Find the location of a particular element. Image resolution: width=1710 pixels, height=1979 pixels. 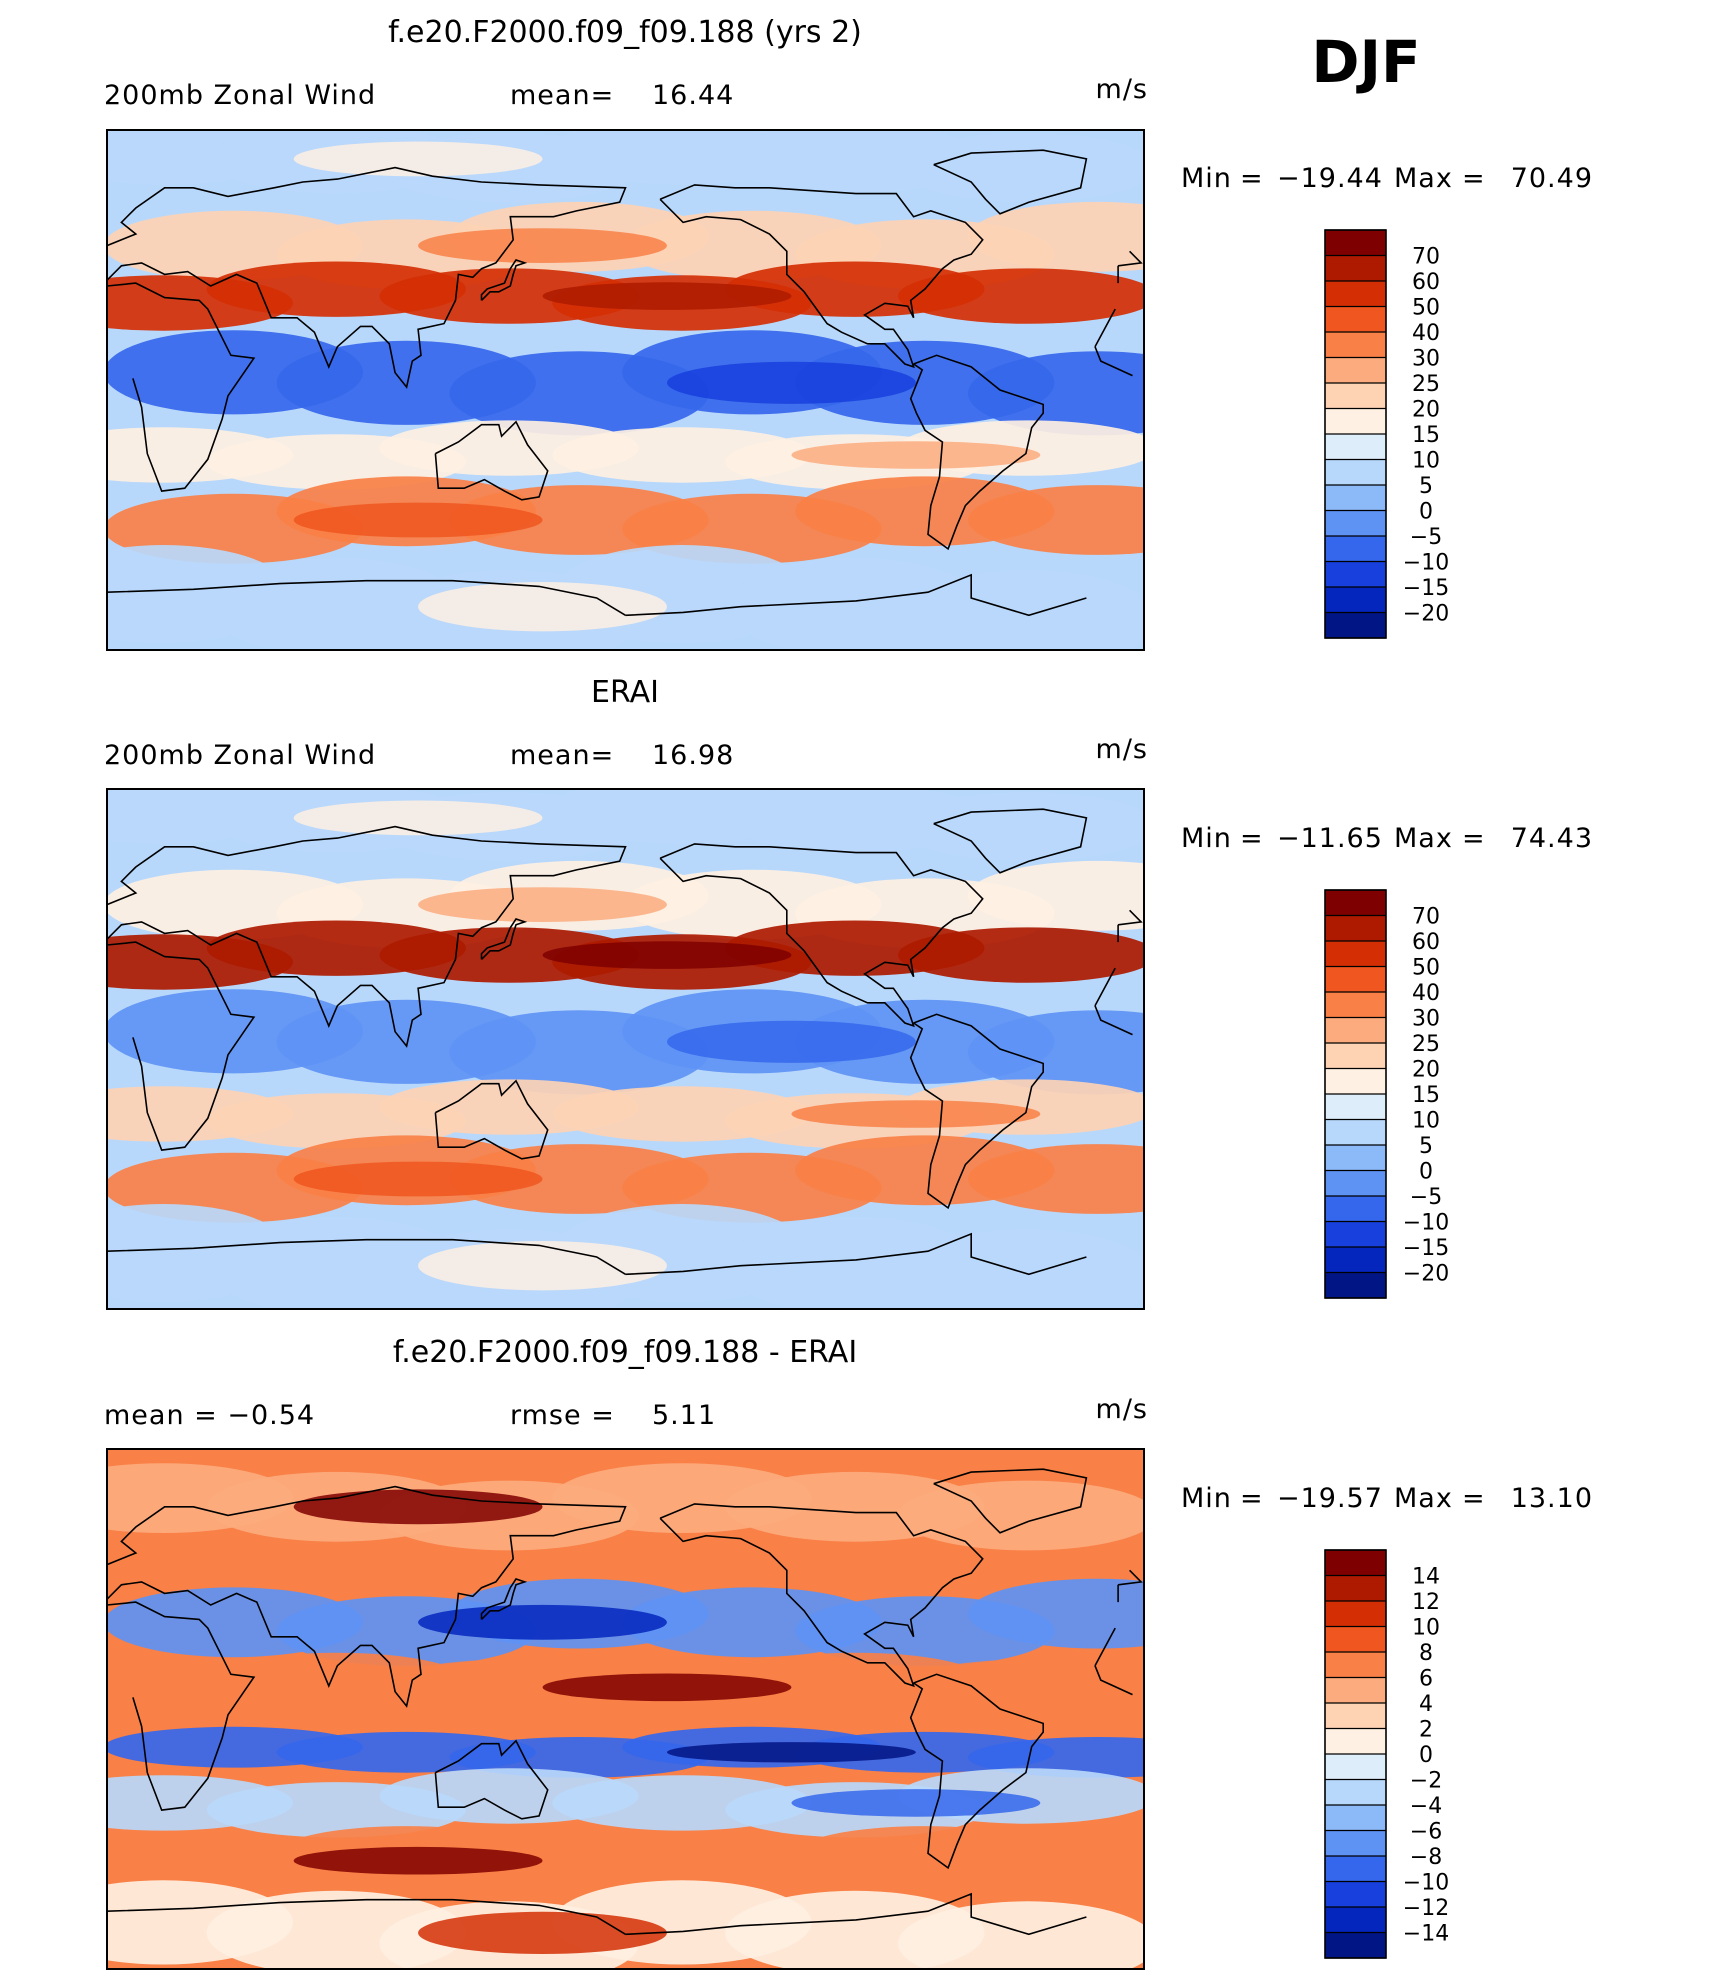

colorbar-tick-label: −4 is located at coordinates (1426, 1806).